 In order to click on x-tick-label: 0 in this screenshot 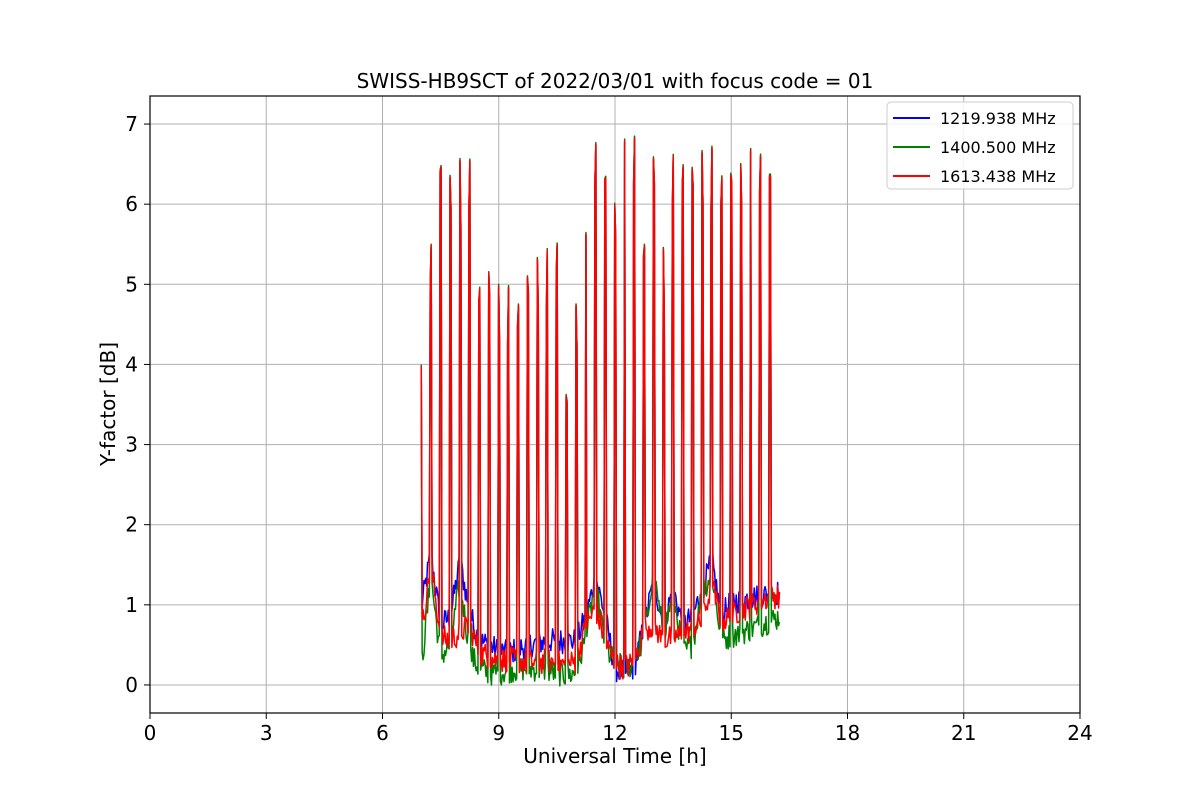, I will do `click(150, 733)`.